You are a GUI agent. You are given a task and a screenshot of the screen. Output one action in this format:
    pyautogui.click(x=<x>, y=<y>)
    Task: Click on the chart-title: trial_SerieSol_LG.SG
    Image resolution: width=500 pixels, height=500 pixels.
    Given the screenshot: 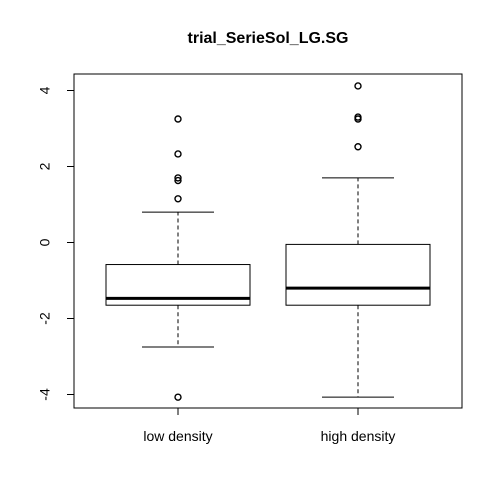 What is the action you would take?
    pyautogui.click(x=268, y=38)
    